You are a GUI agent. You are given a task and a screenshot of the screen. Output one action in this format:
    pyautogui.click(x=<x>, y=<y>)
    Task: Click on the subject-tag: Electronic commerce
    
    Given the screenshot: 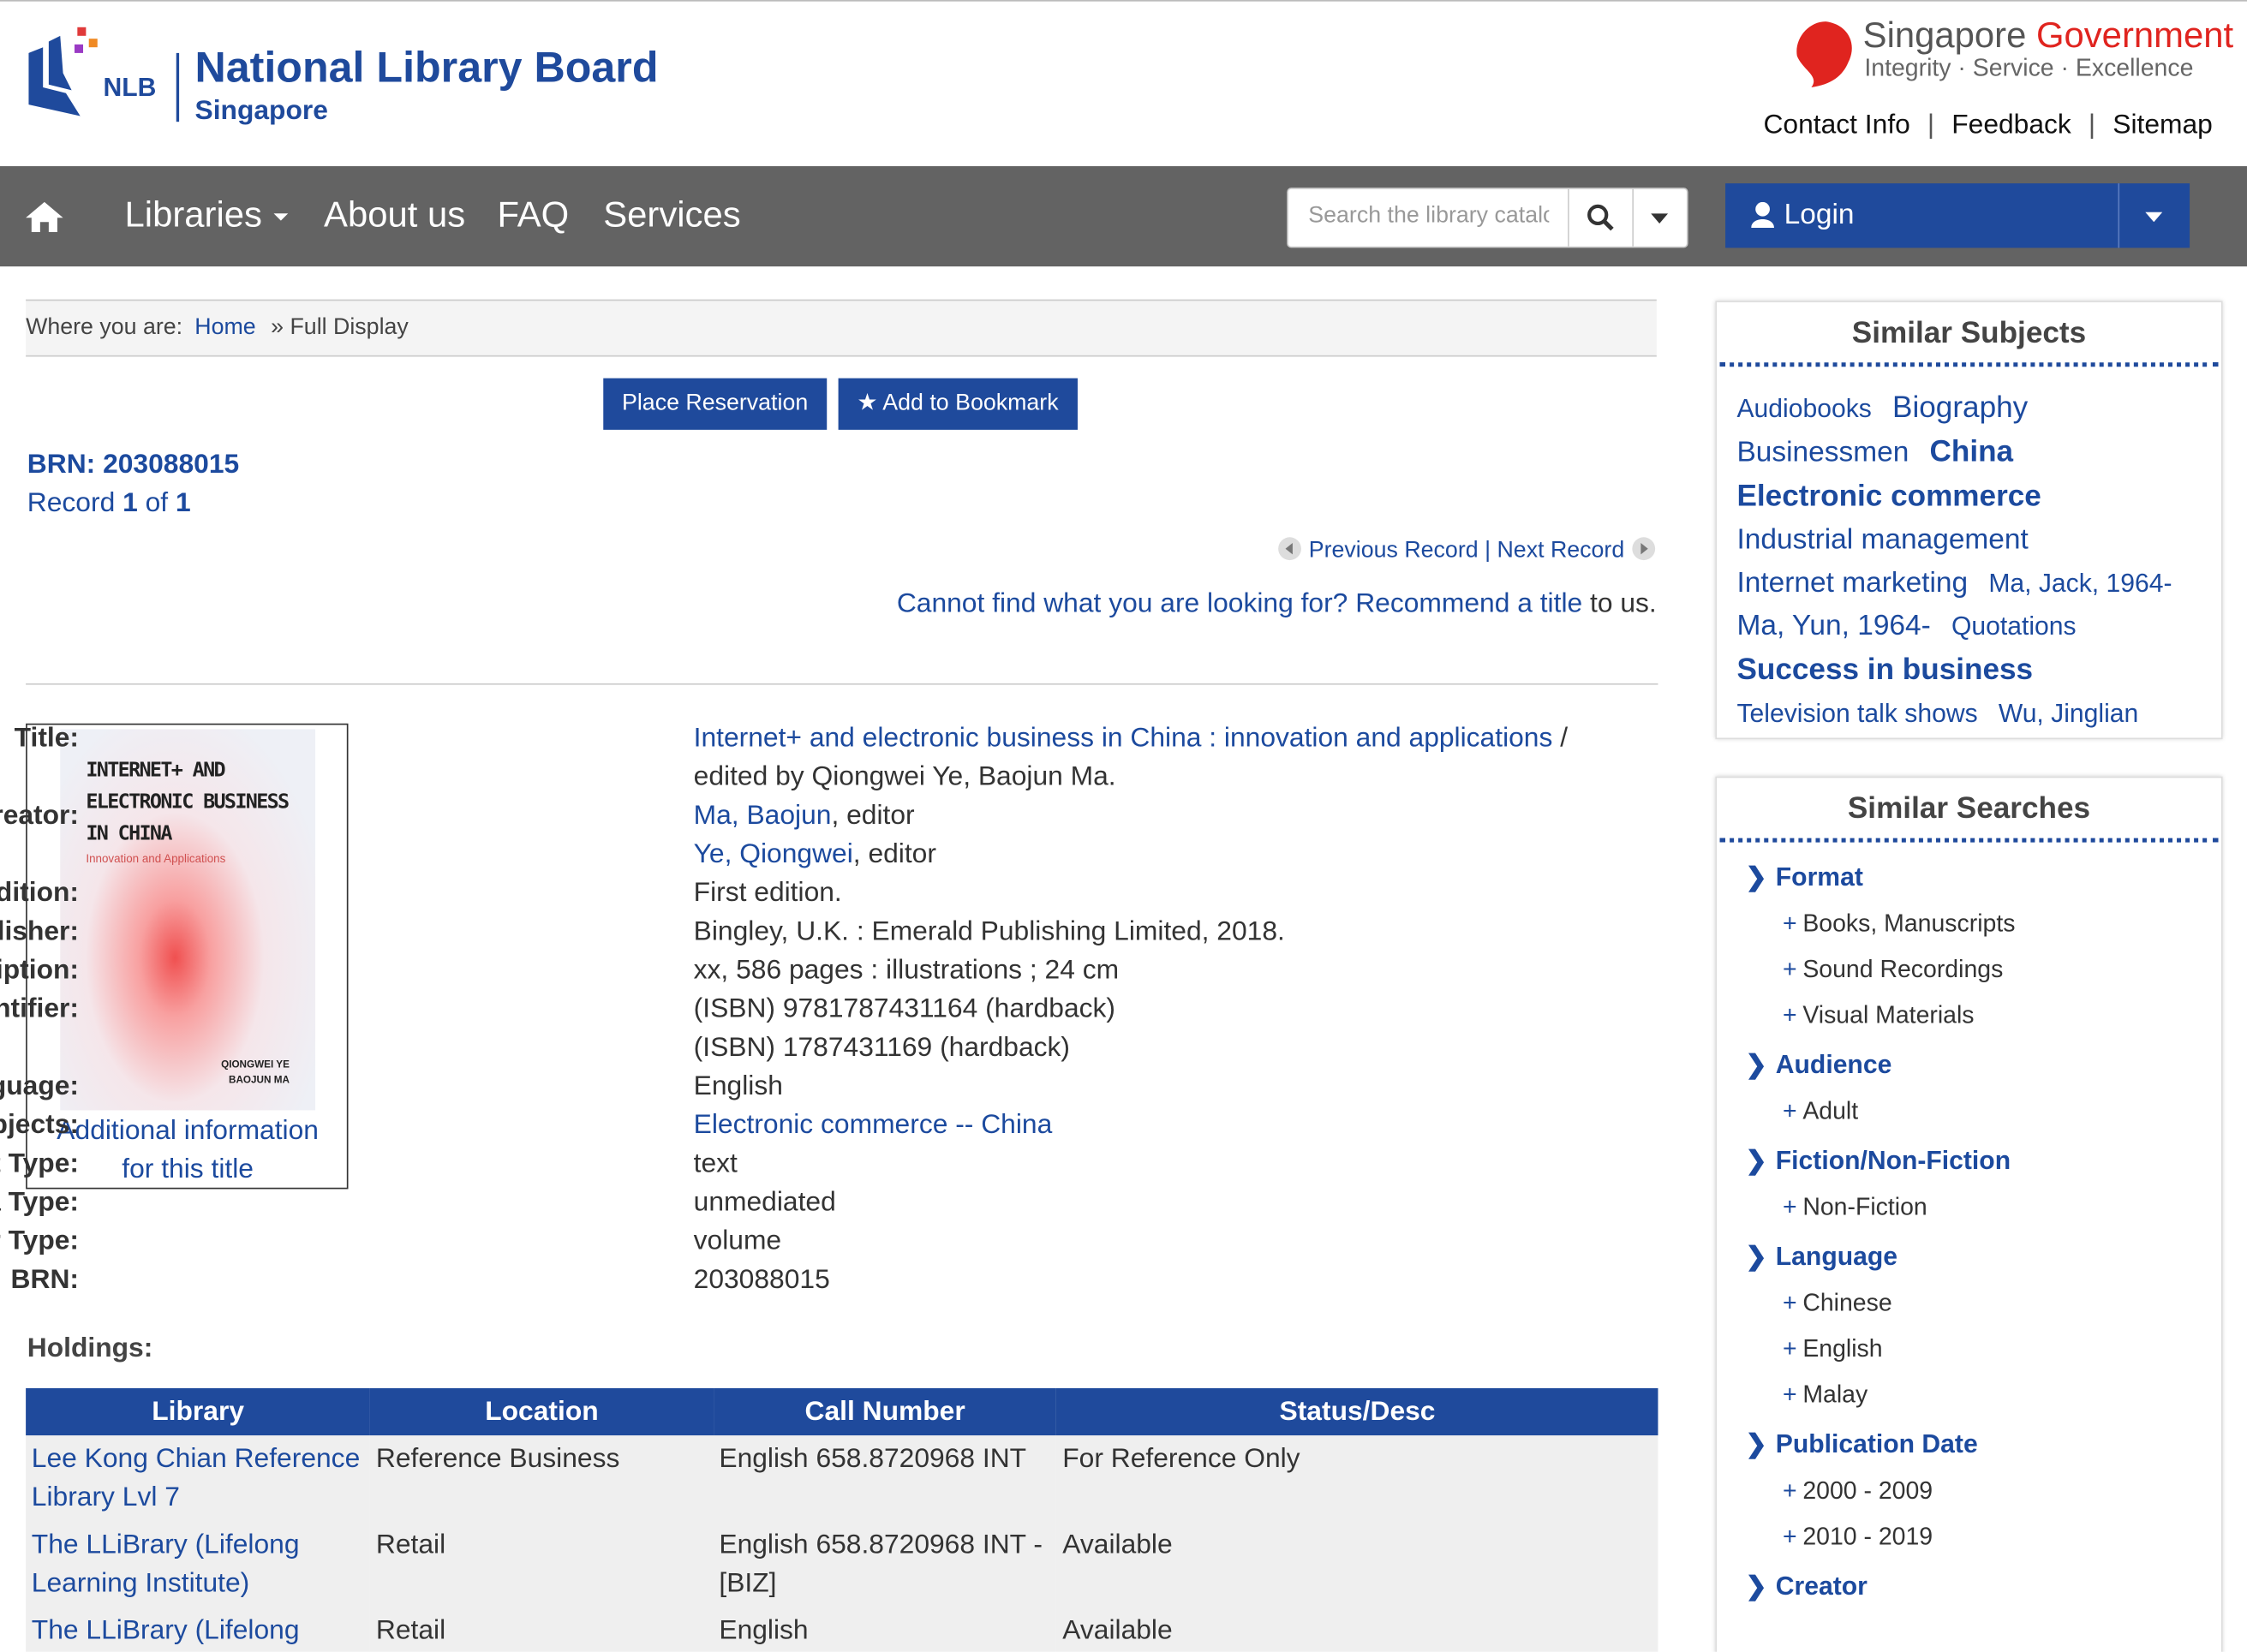 What is the action you would take?
    pyautogui.click(x=1889, y=496)
    